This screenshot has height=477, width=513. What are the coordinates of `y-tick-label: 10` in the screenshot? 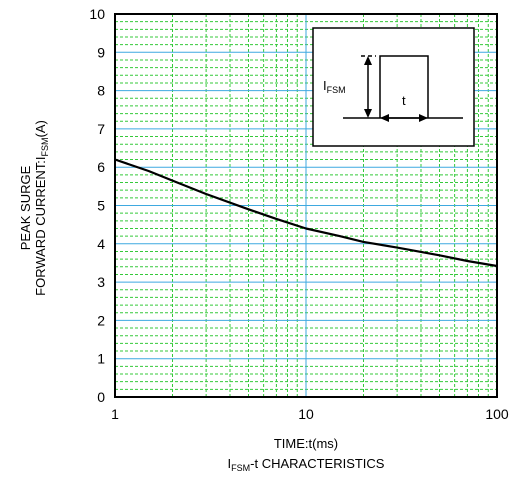 It's located at (97, 14).